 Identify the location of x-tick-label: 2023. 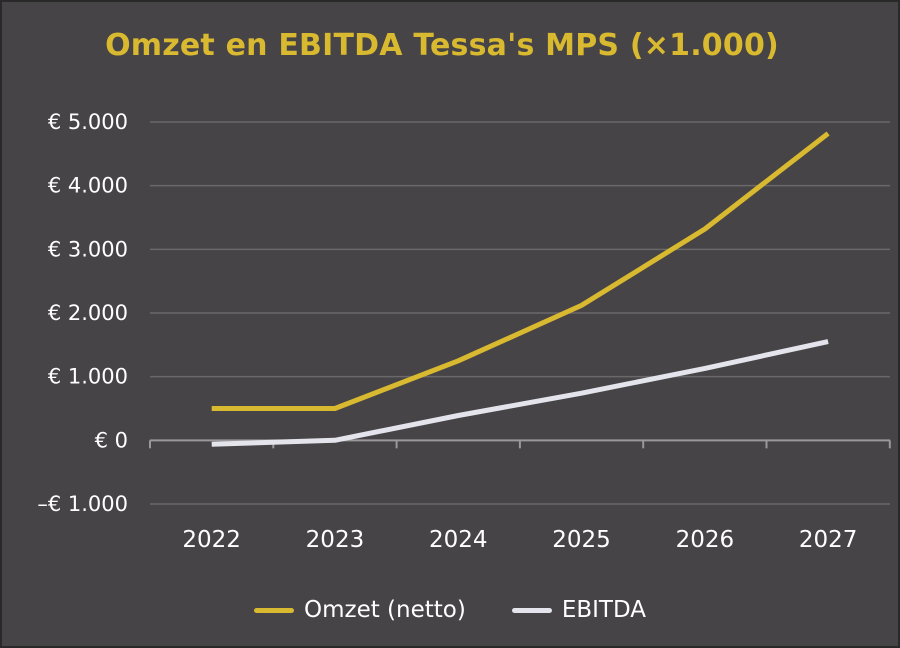
(335, 540).